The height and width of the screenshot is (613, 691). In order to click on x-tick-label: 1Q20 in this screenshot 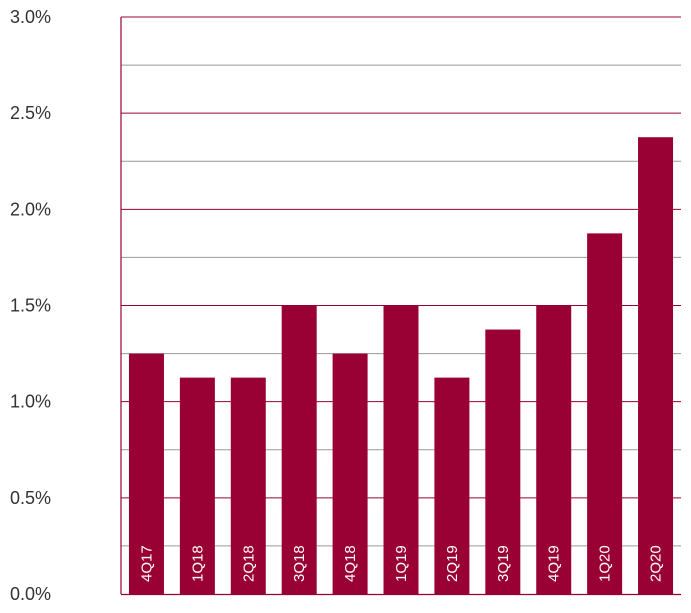, I will do `click(605, 563)`.